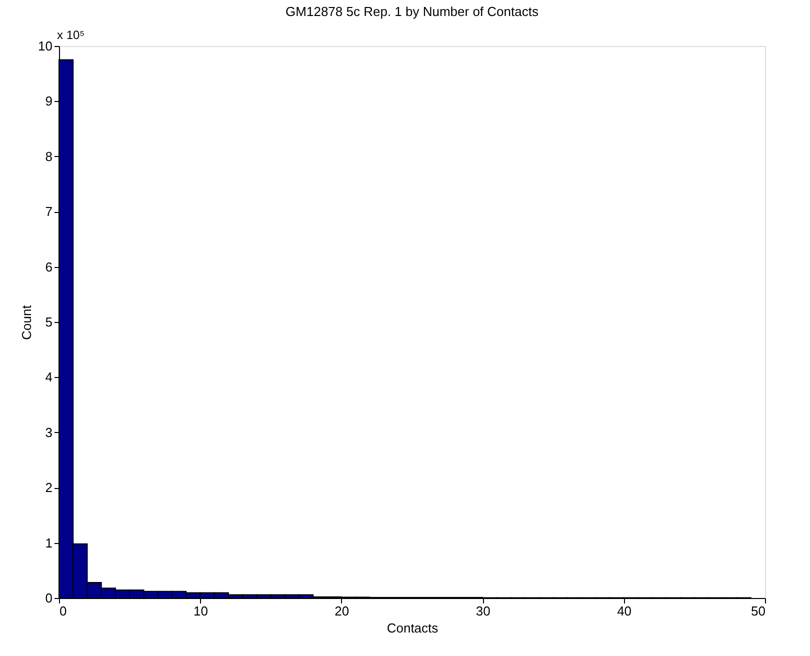  Describe the element at coordinates (45, 46) in the screenshot. I see `y-tick-label: 10` at that location.